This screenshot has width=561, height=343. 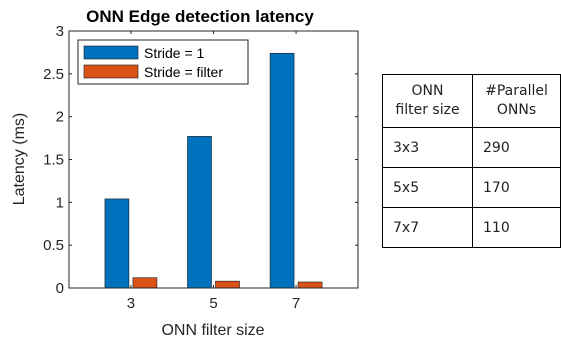 I want to click on legend-swatch-stride-filter, so click(x=111, y=71).